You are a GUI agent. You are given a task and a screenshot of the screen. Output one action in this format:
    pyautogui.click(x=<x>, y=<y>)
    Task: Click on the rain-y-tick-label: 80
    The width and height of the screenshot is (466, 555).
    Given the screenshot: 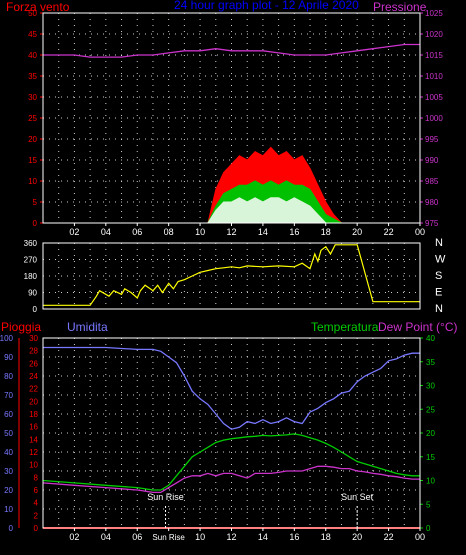 What is the action you would take?
    pyautogui.click(x=8, y=376)
    